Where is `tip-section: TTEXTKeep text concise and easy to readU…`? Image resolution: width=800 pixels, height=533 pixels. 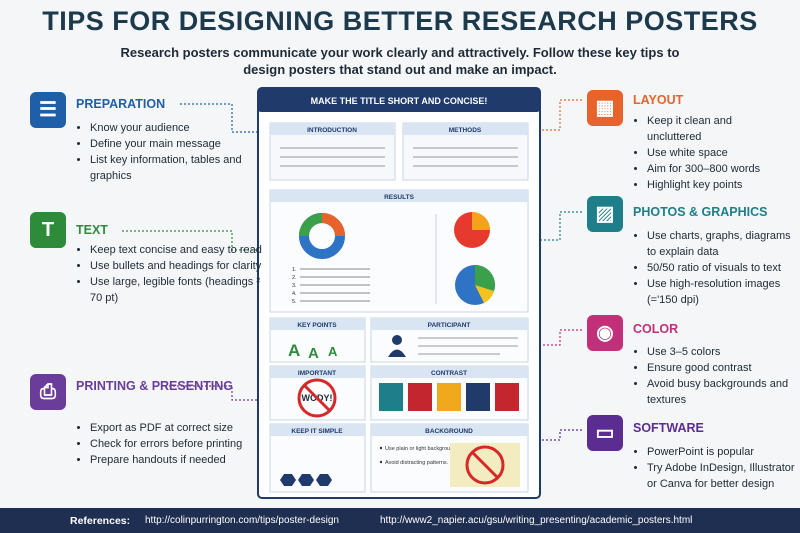 tip-section: TTEXTKeep text concise and easy to readU… is located at coordinates (152, 262).